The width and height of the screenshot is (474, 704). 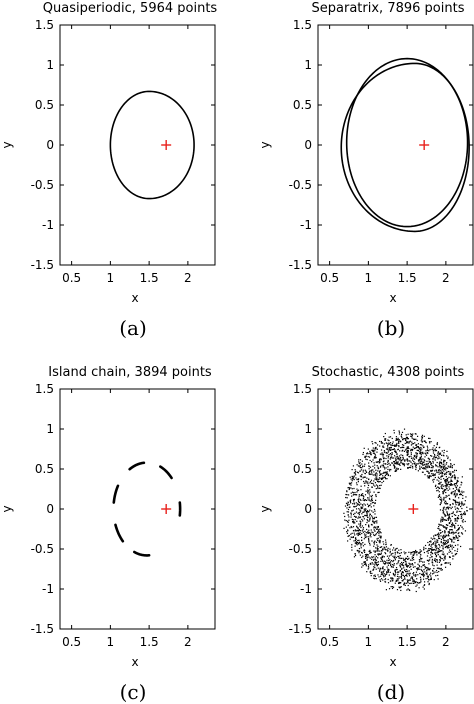 I want to click on x-tick-label: 1, so click(x=369, y=642).